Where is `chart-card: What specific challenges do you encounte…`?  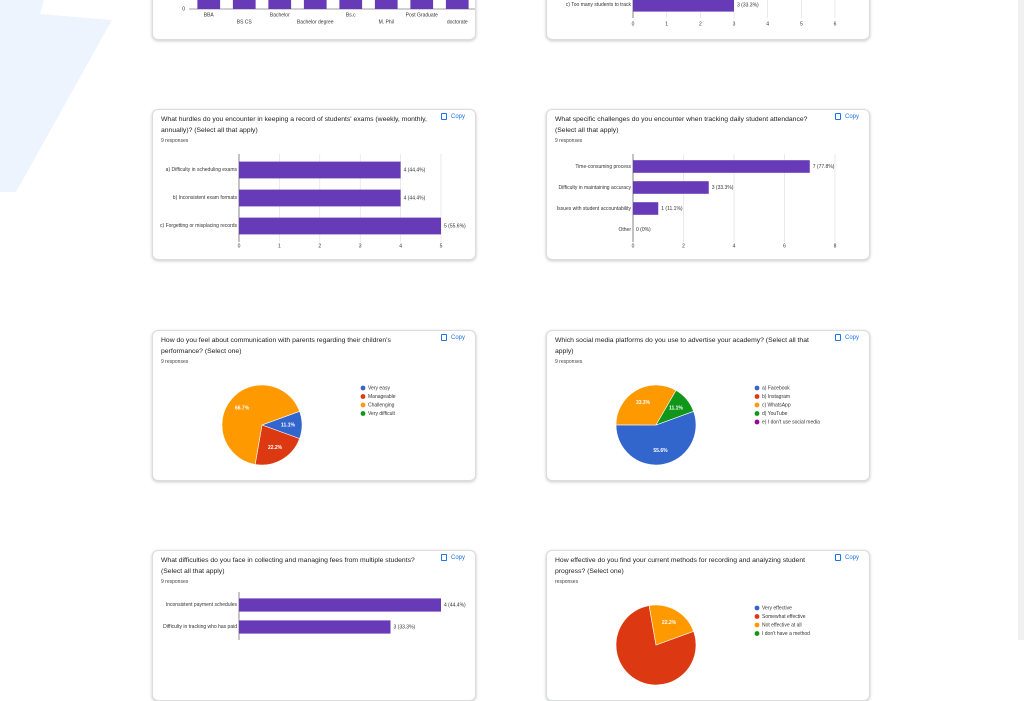 chart-card: What specific challenges do you encounte… is located at coordinates (708, 184).